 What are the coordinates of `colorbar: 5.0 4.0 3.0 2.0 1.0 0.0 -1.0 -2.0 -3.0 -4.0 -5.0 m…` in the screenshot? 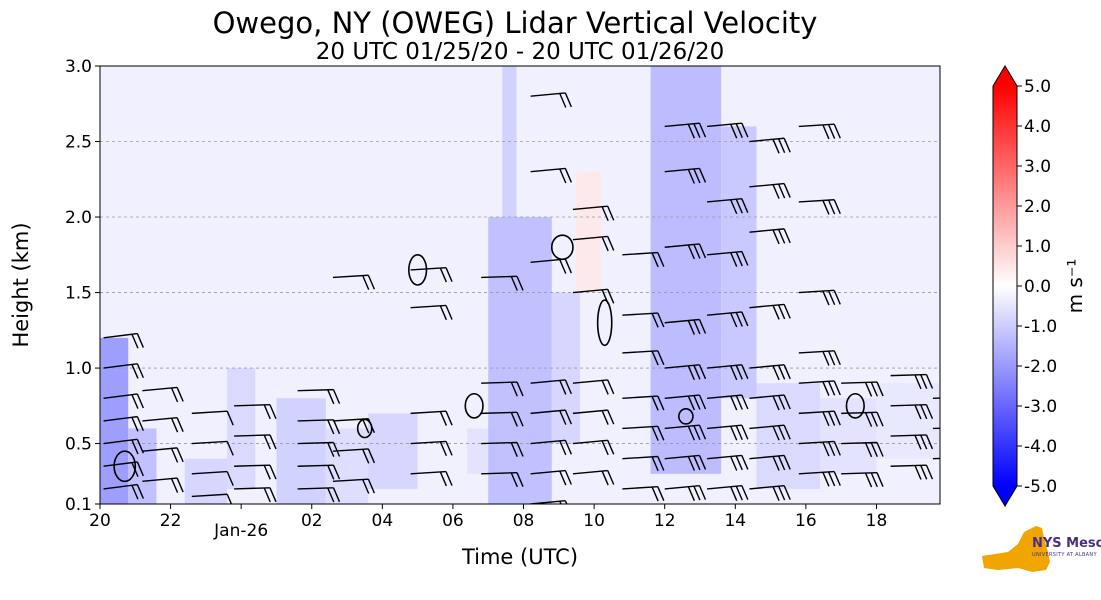 It's located at (1039, 286).